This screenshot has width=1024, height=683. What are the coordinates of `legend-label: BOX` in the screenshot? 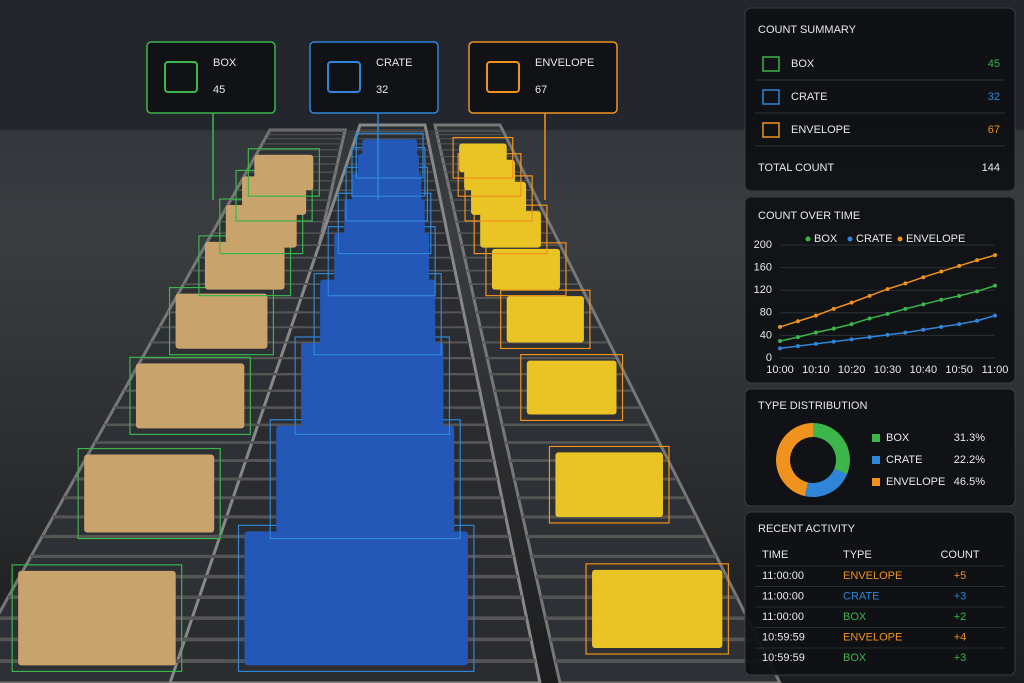 It's located at (826, 239).